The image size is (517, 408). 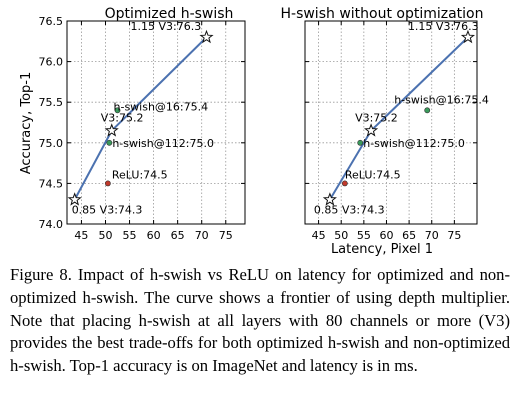 I want to click on left-x-tick-label: 50, so click(x=105, y=235).